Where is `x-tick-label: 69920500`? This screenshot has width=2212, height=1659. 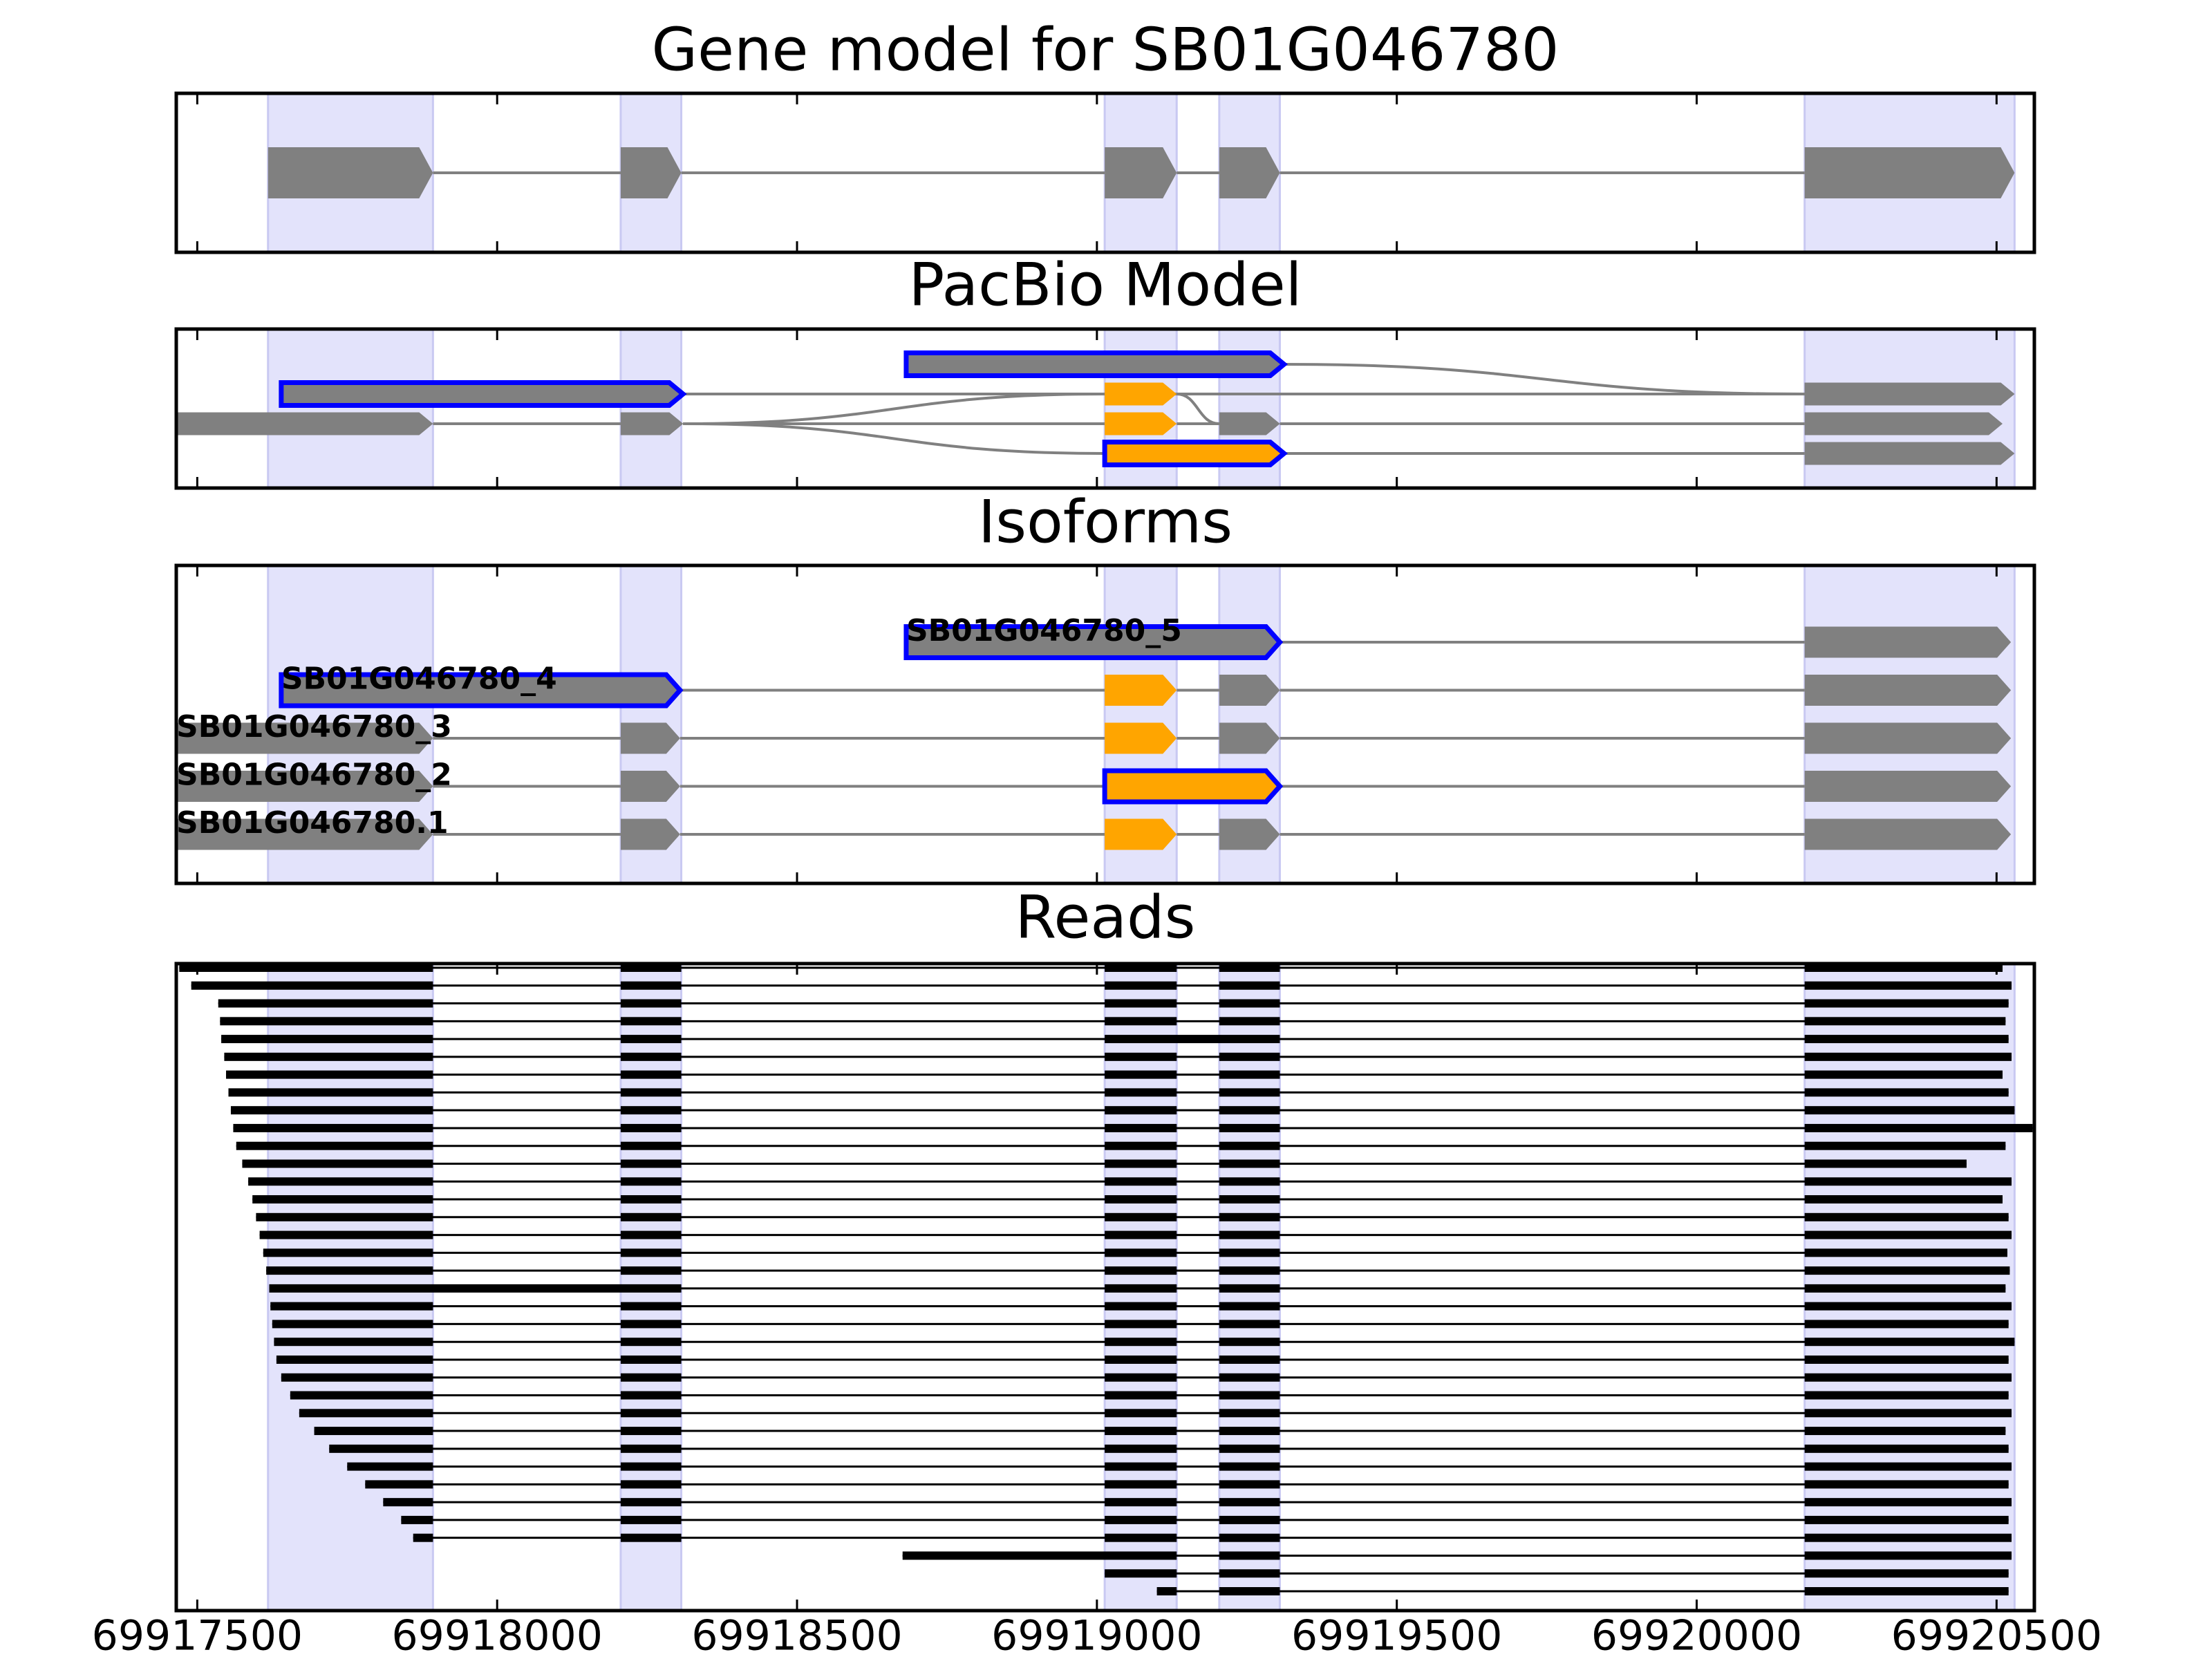
x-tick-label: 69920500 is located at coordinates (1996, 1635).